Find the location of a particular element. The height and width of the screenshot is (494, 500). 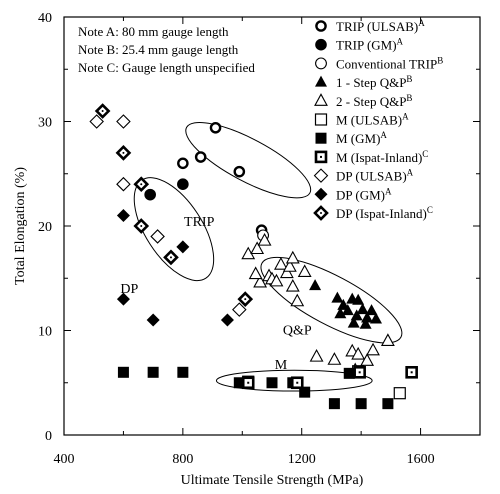

legend-item-m-gm: M (GM)A is located at coordinates (351, 138).